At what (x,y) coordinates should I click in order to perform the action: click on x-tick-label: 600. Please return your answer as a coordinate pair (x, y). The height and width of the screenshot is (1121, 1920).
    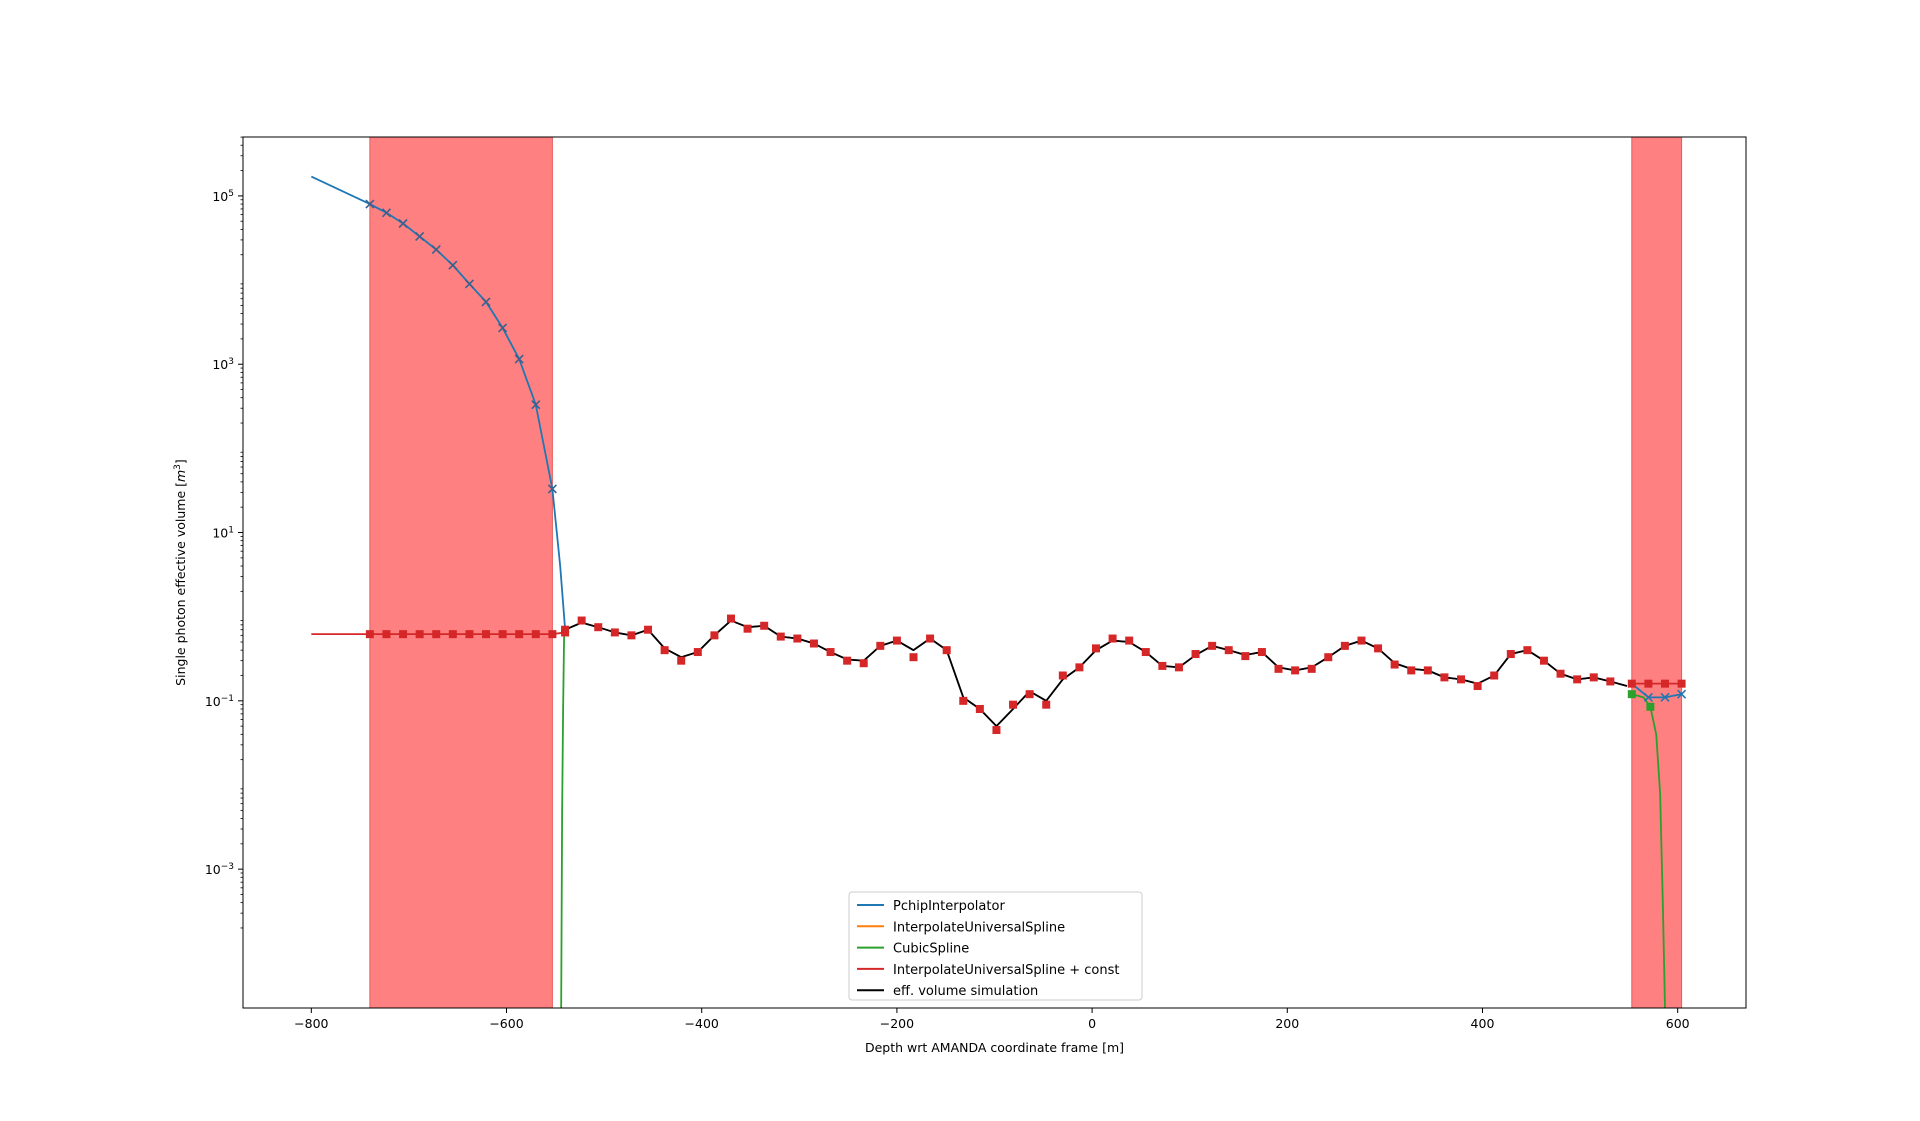
    Looking at the image, I should click on (1678, 1023).